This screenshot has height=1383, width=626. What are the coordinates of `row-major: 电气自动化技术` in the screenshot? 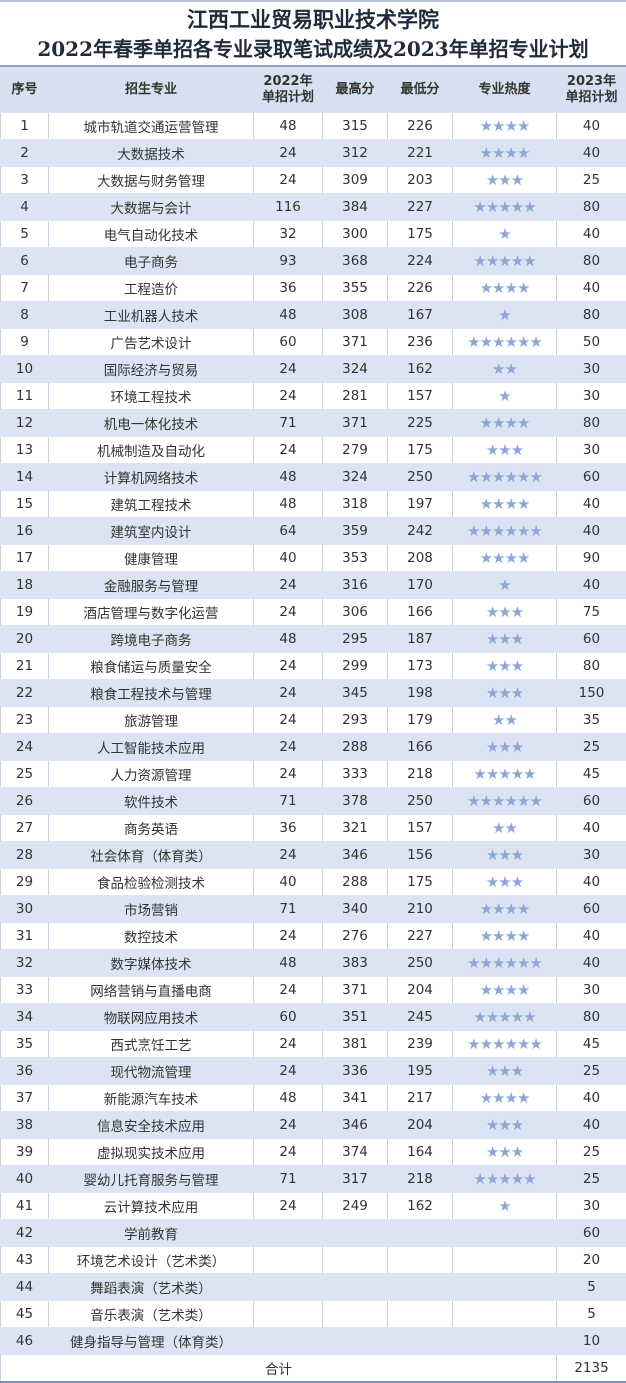 It's located at (151, 234).